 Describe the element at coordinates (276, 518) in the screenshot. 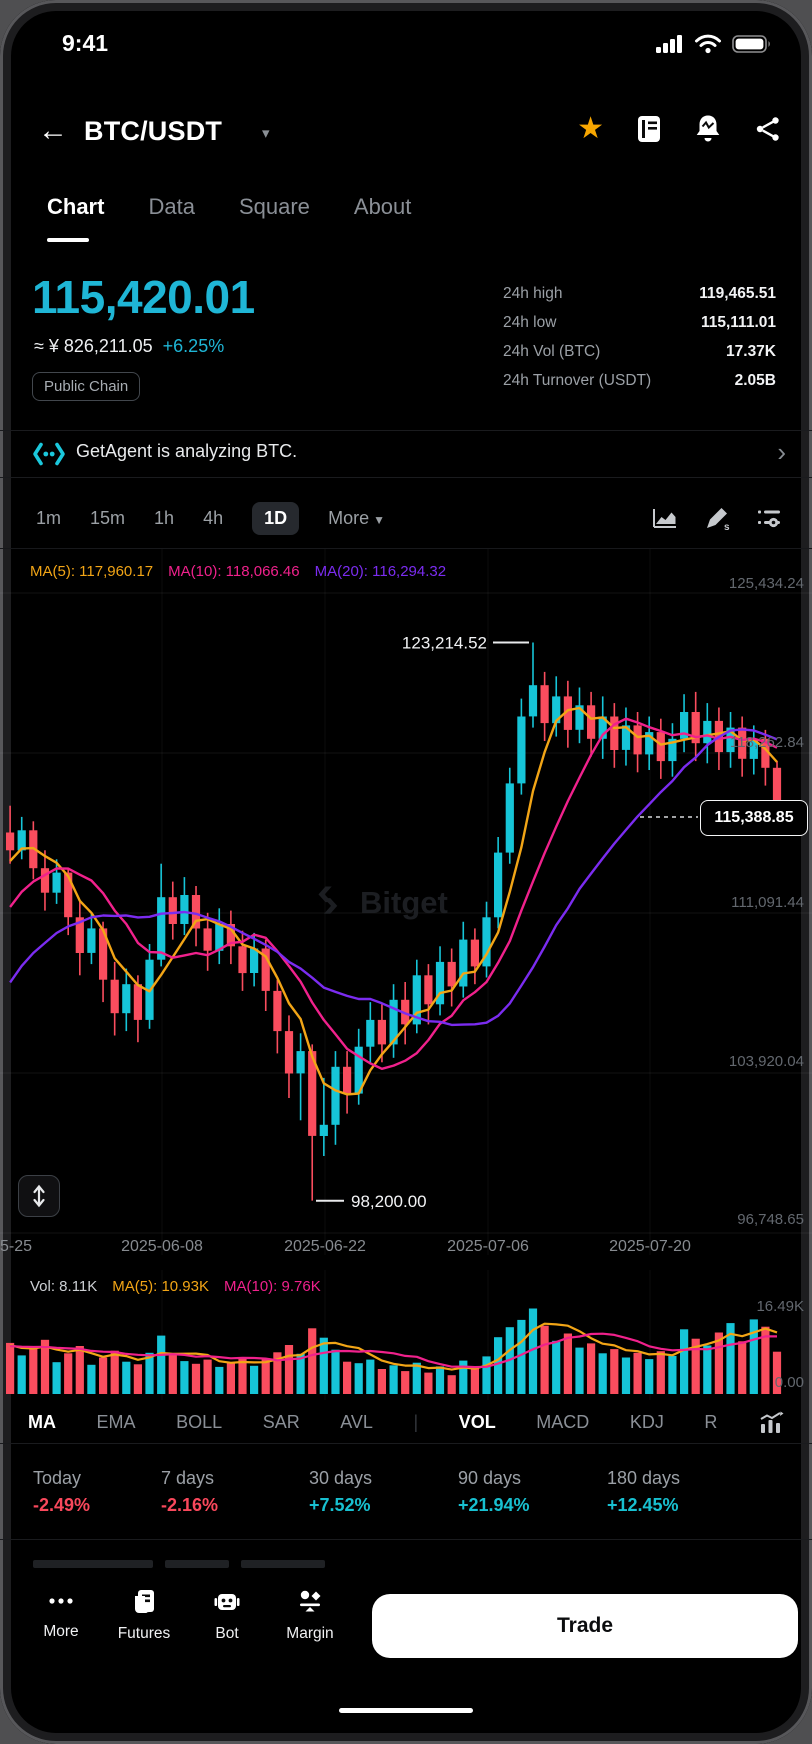

I see `tf-1d-active: 1D` at that location.